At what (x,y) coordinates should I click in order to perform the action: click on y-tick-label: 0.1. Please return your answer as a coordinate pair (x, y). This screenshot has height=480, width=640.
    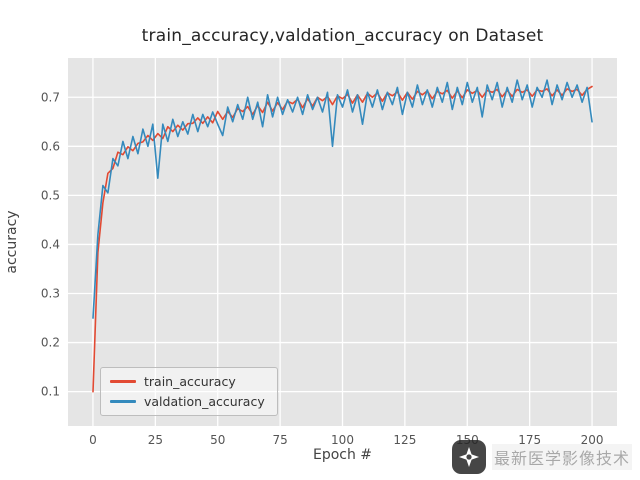
    Looking at the image, I should click on (50, 392).